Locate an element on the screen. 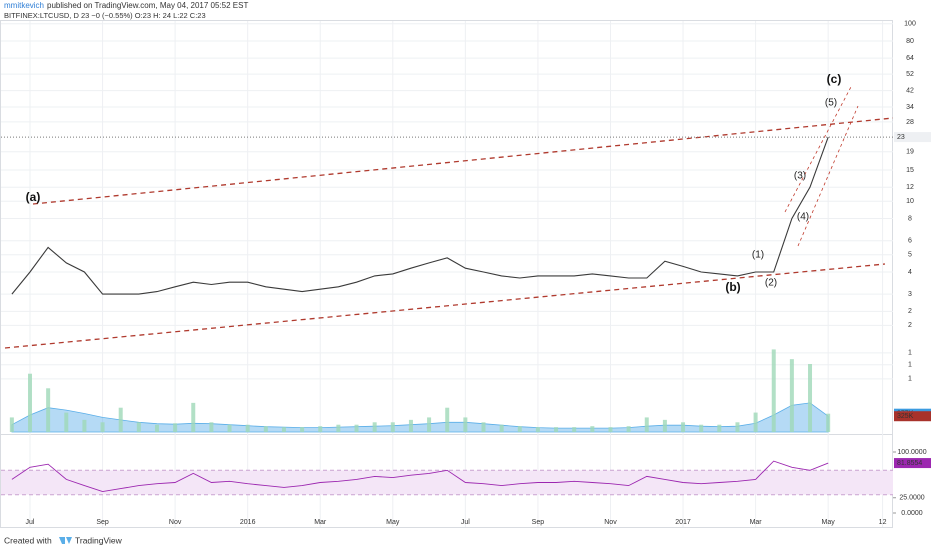 This screenshot has width=932, height=550. footer: Created with TradingView is located at coordinates (63, 540).